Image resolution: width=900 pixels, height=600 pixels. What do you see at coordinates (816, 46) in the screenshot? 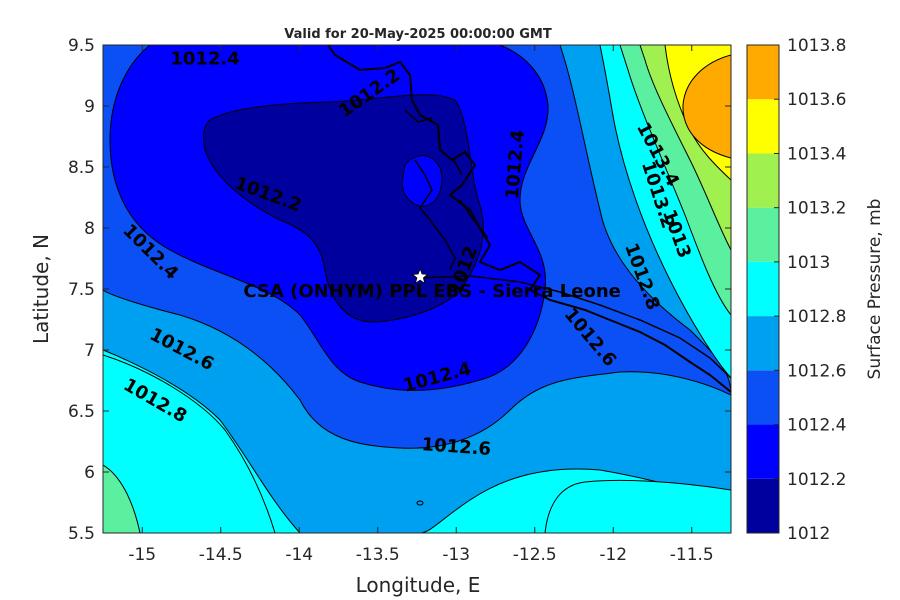
I see `colorbar-tick-label: 1013.8` at bounding box center [816, 46].